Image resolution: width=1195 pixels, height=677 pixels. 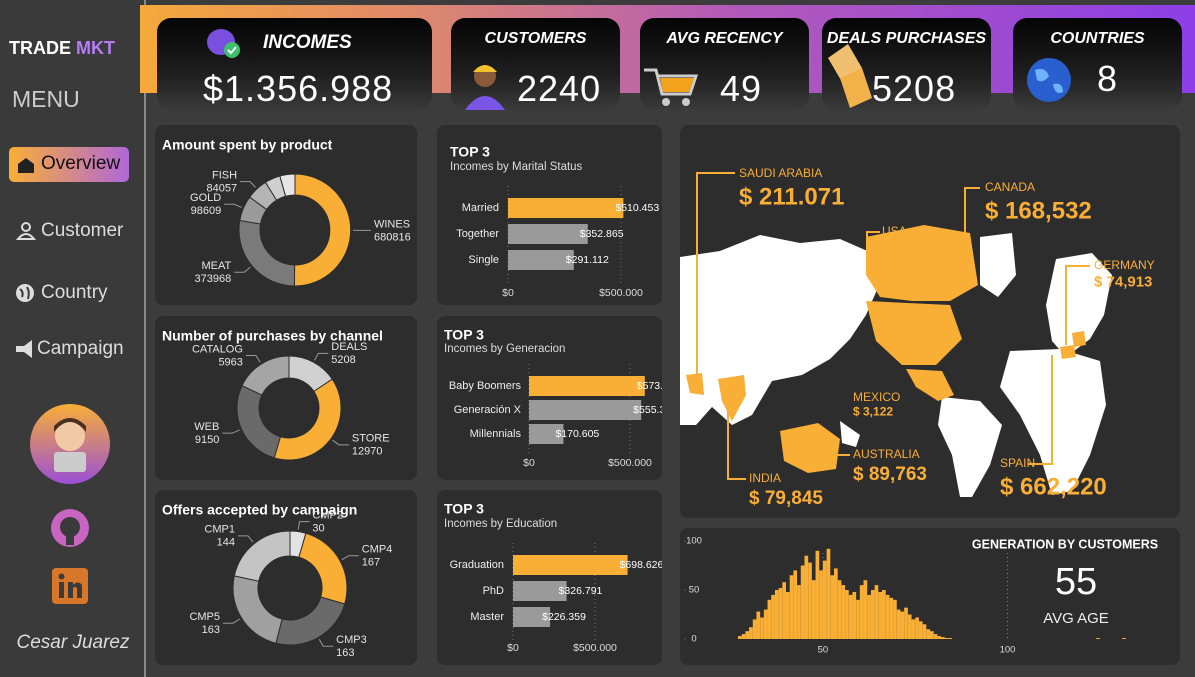 I want to click on kpi-value: 49, so click(x=741, y=88).